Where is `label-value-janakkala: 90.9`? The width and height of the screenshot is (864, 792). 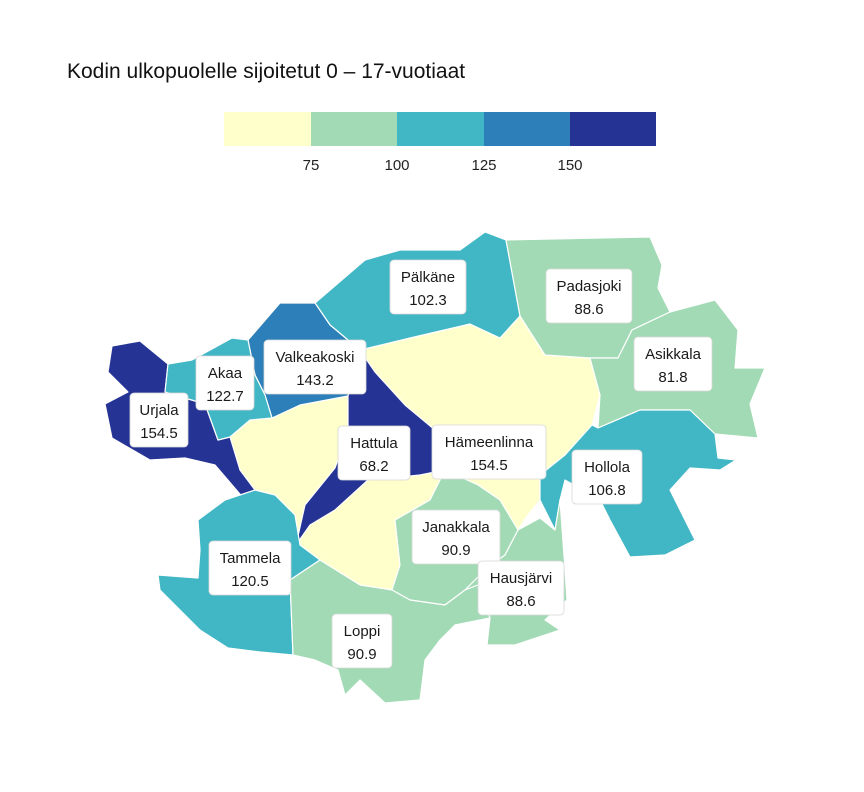
label-value-janakkala: 90.9 is located at coordinates (455, 550).